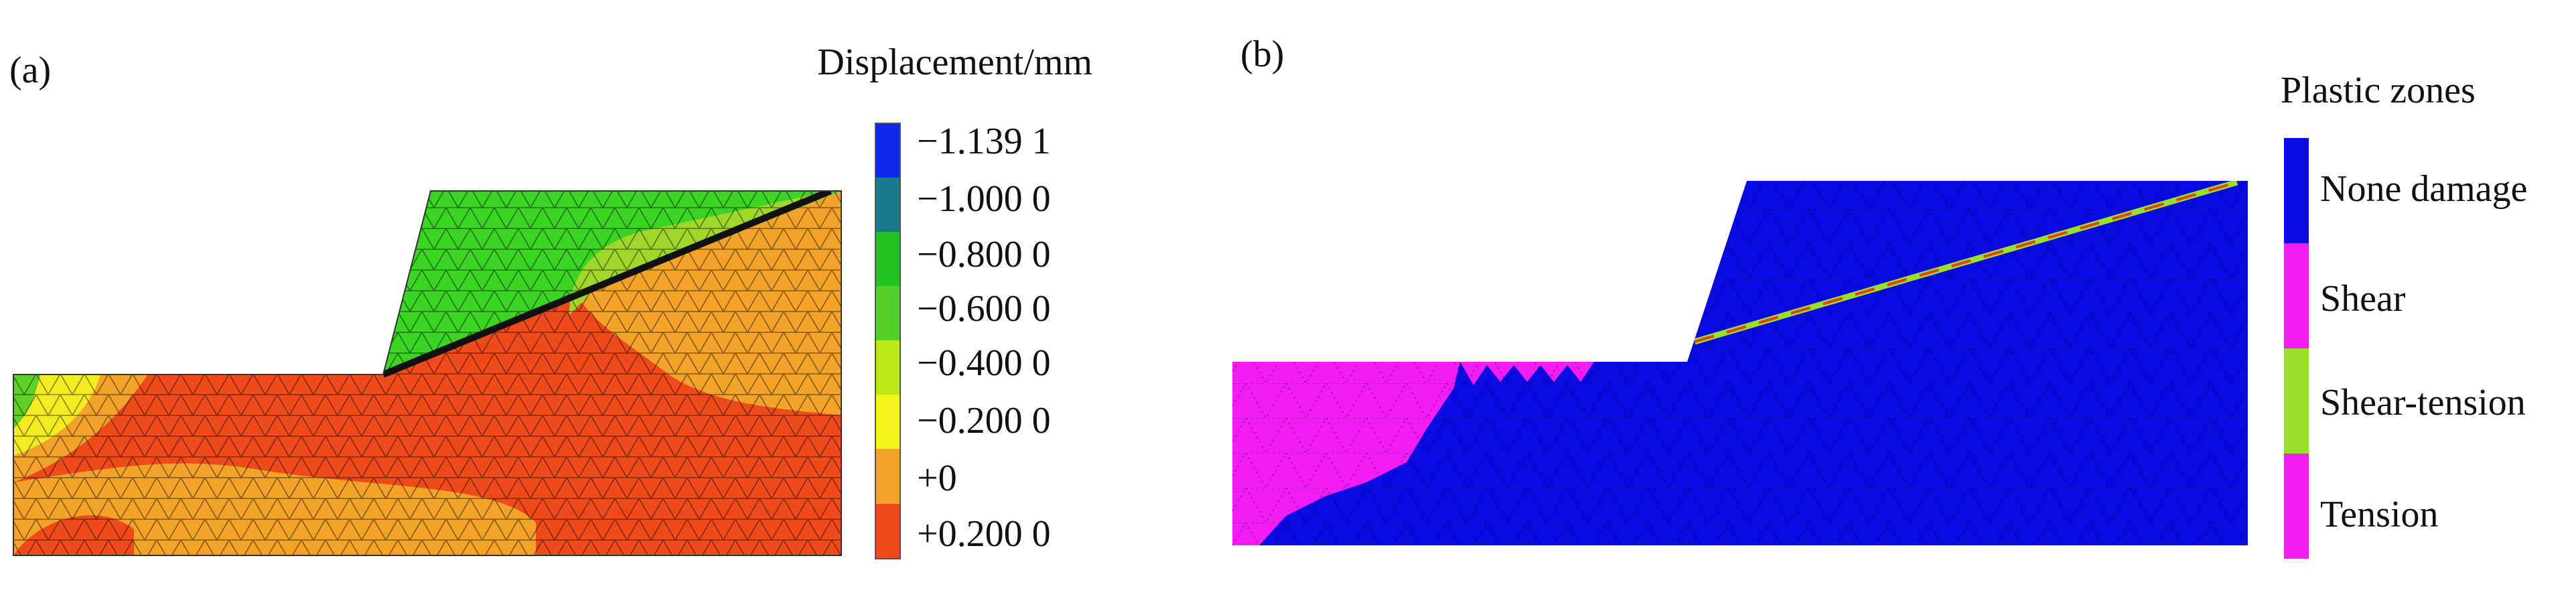  What do you see at coordinates (2379, 514) in the screenshot?
I see `legend-label: Tension` at bounding box center [2379, 514].